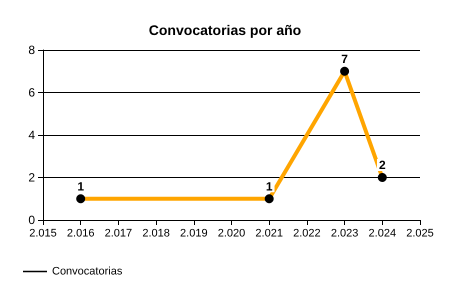 The image size is (450, 300). I want to click on x-tick-label: 2.021, so click(269, 234).